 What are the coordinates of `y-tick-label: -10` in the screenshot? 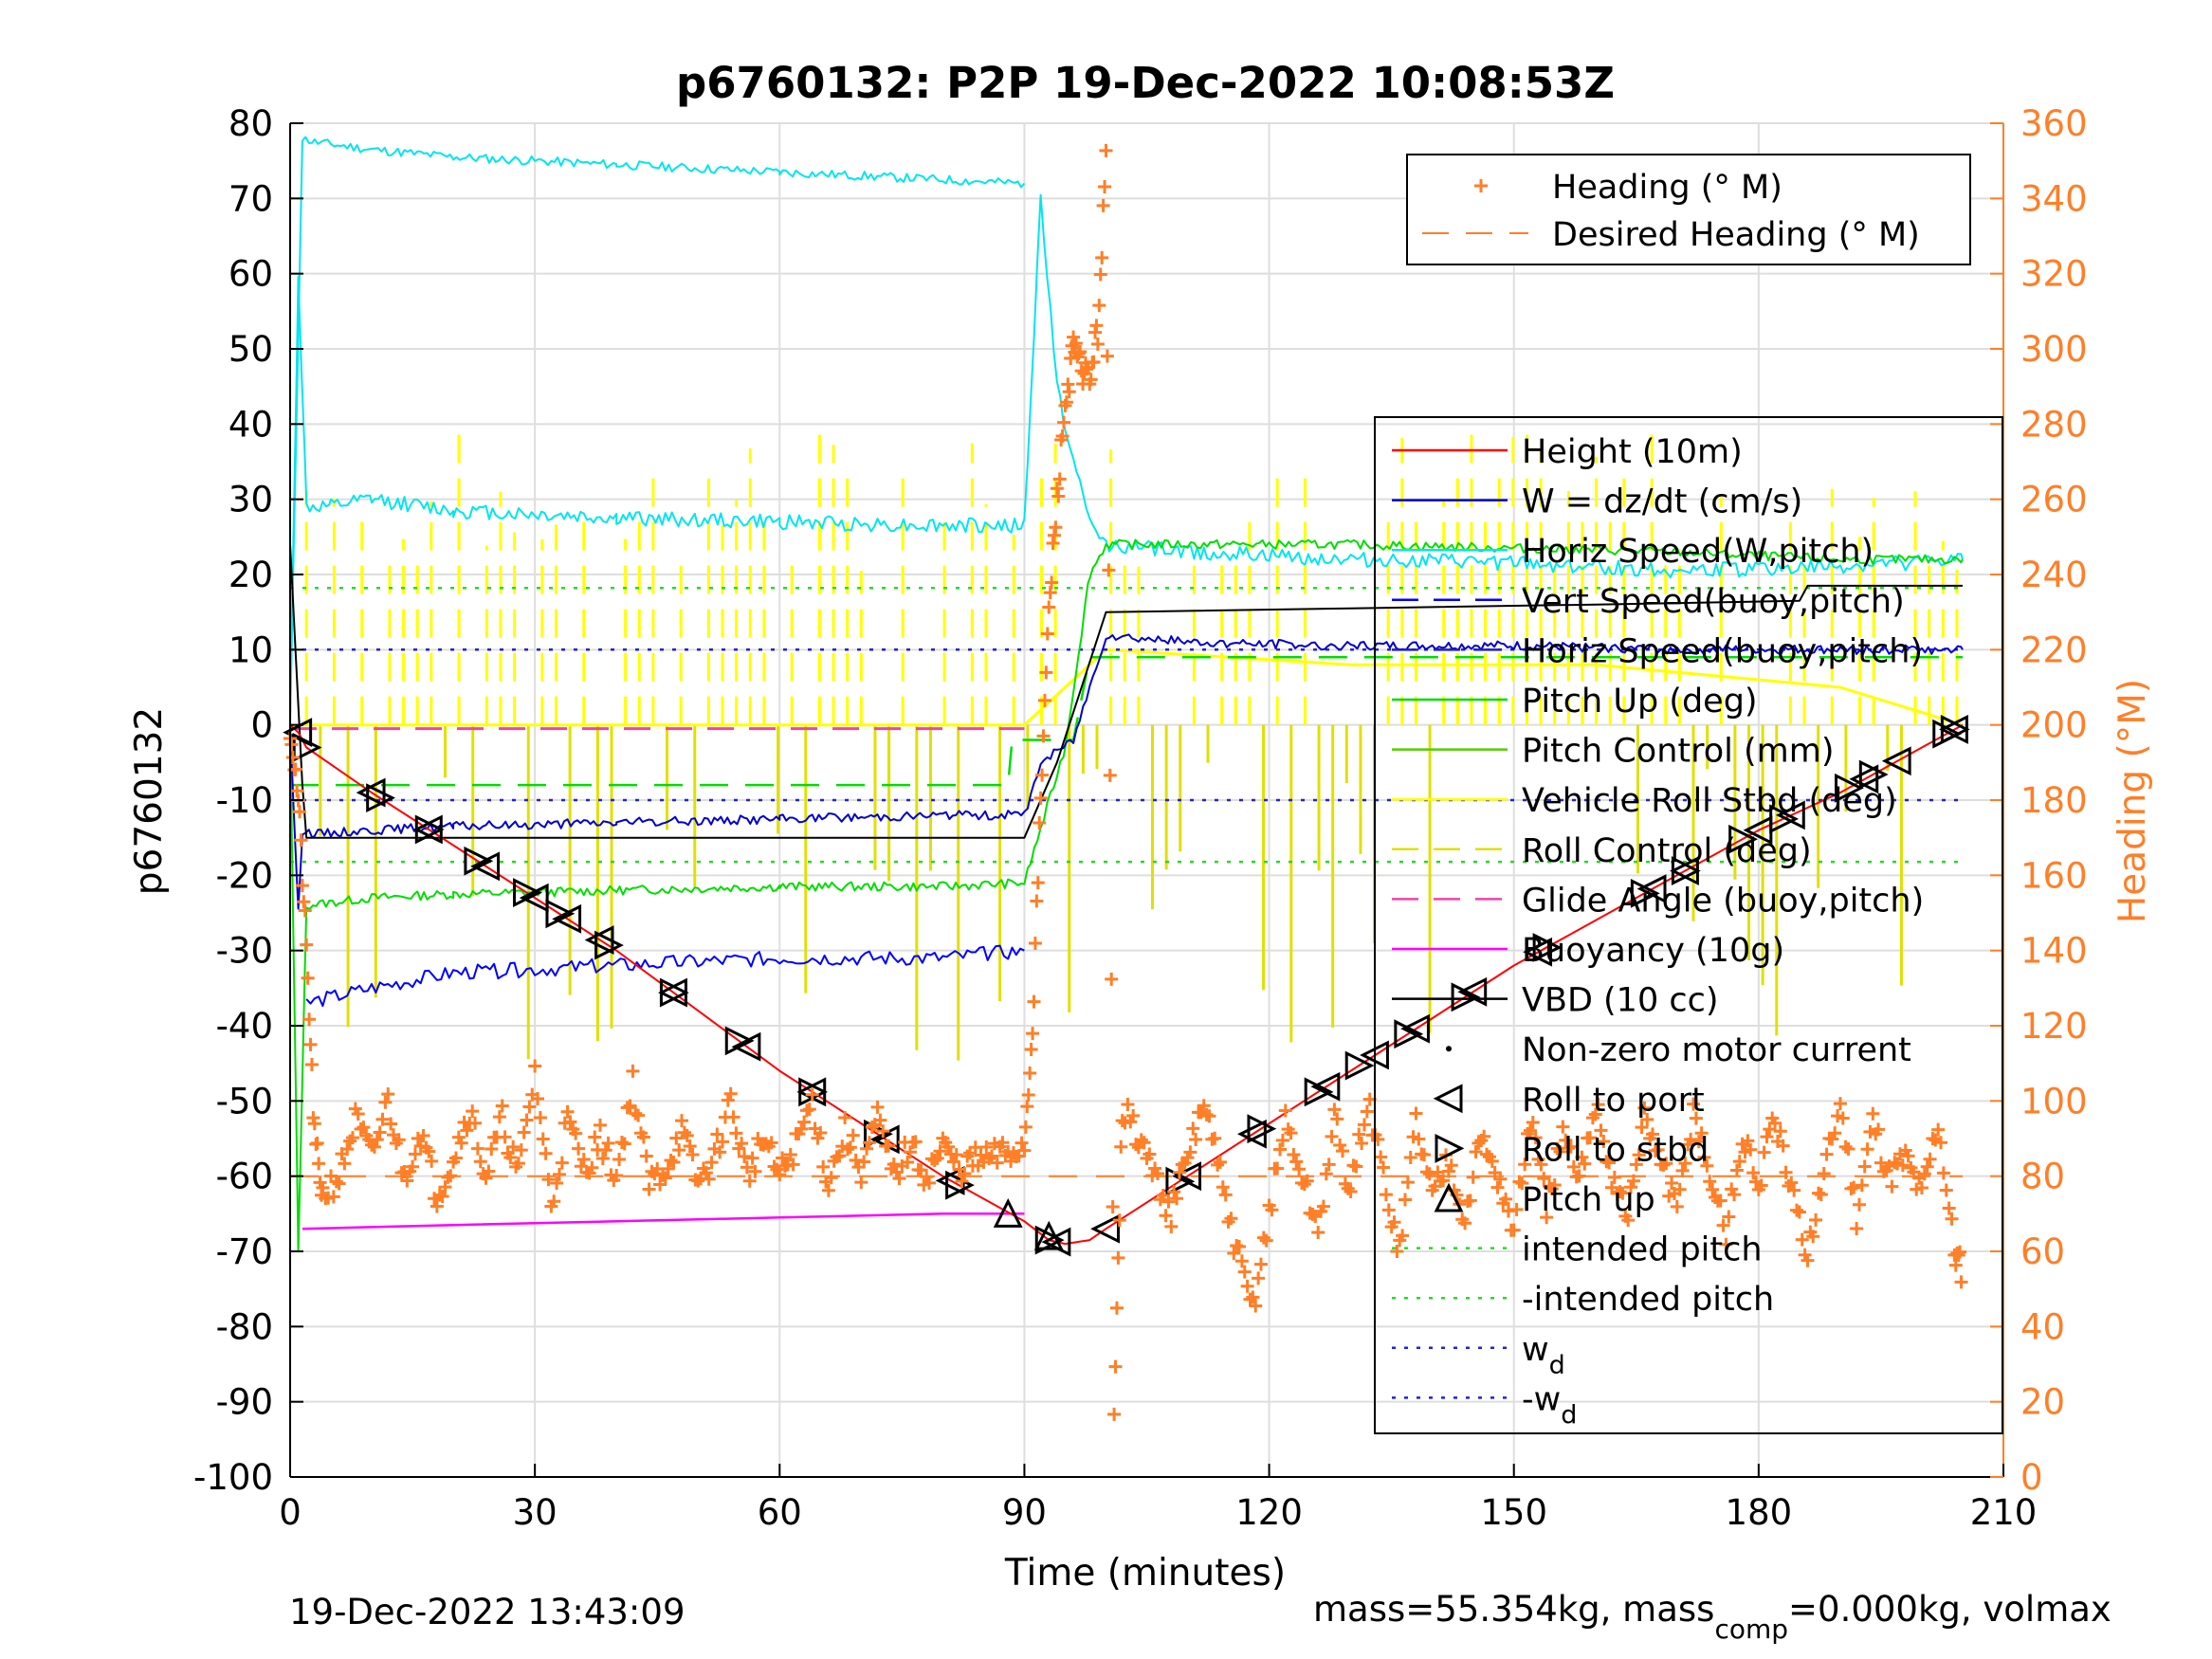 It's located at (244, 800).